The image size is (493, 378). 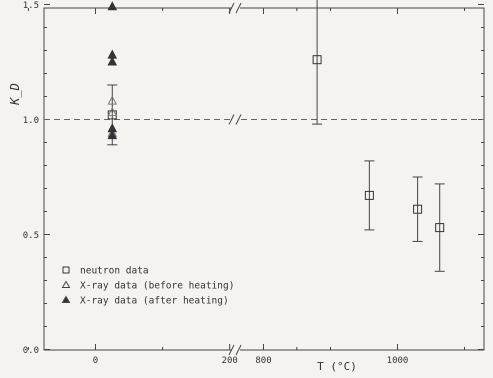 I want to click on y-tick-label: 1.0, so click(x=31, y=121).